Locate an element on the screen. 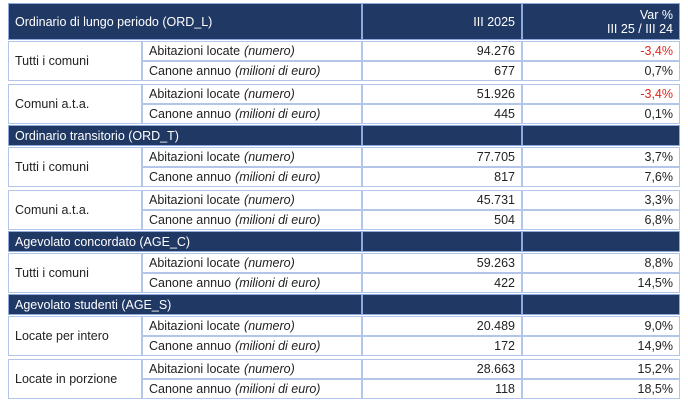 This screenshot has width=688, height=402. column-header: III 2025 is located at coordinates (494, 21).